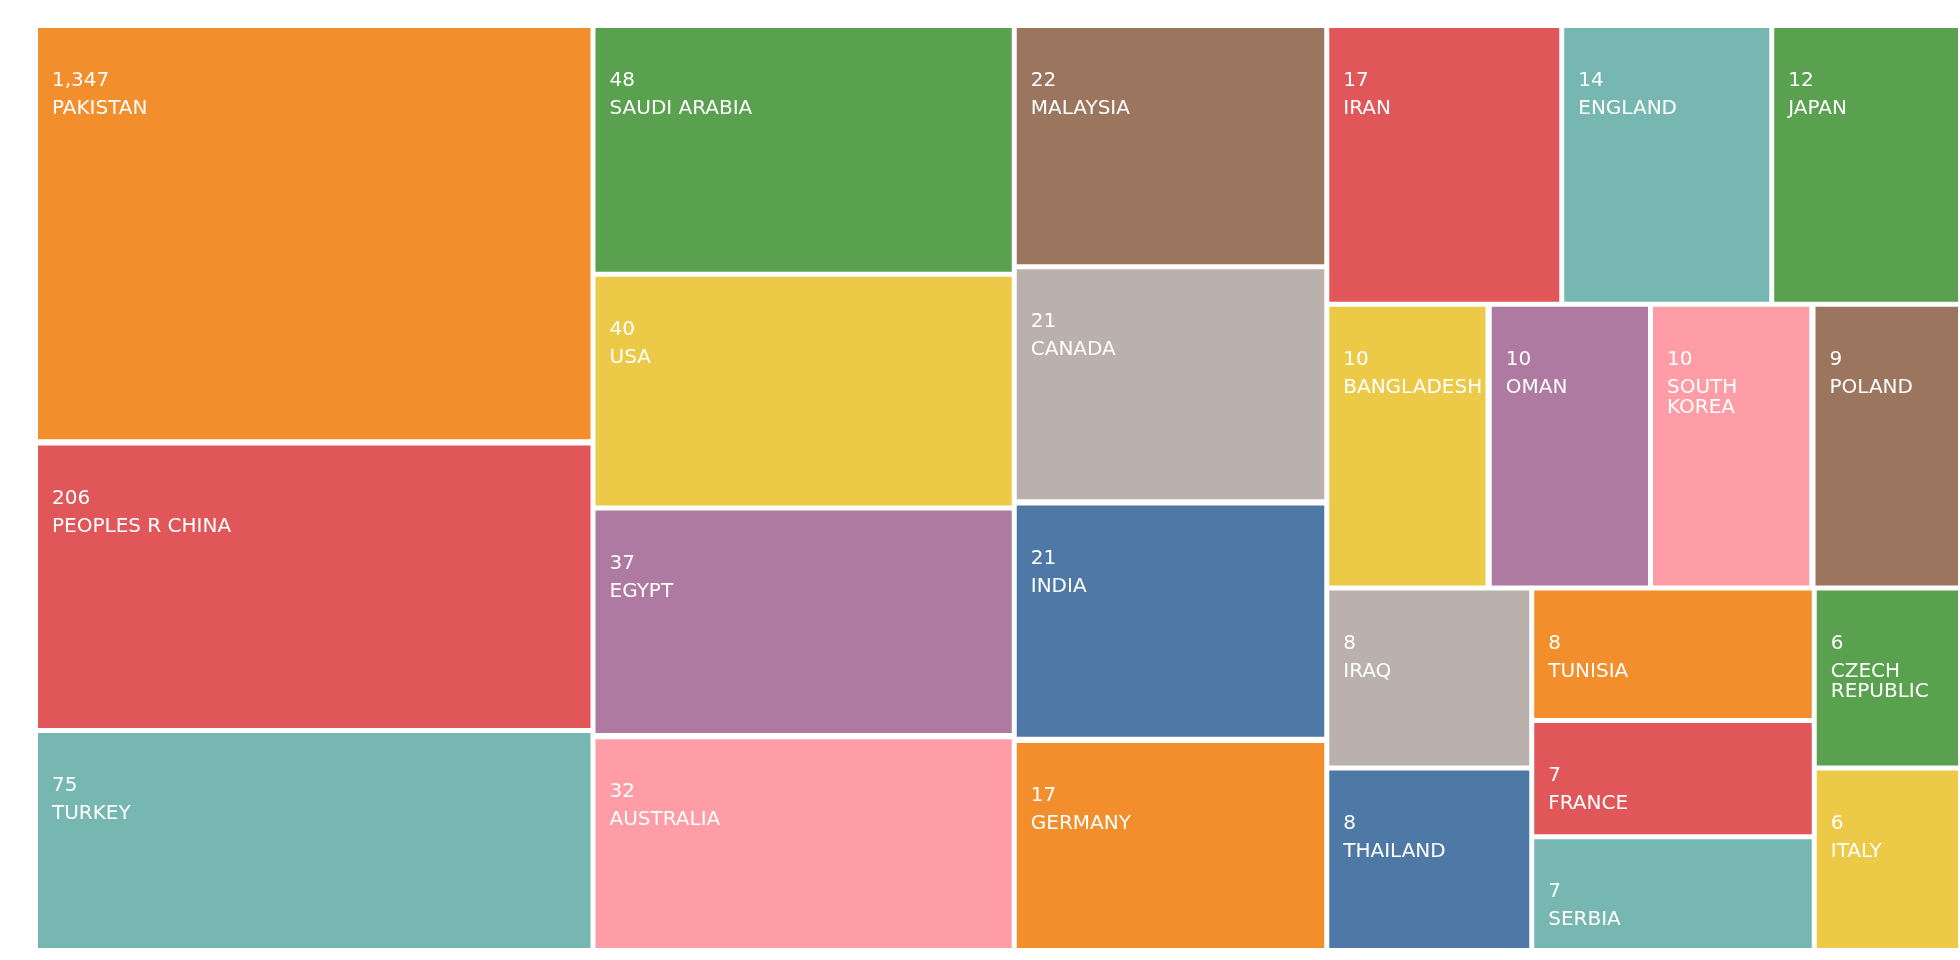 The height and width of the screenshot is (960, 1960). Describe the element at coordinates (1043, 79) in the screenshot. I see `data-label: 22` at that location.